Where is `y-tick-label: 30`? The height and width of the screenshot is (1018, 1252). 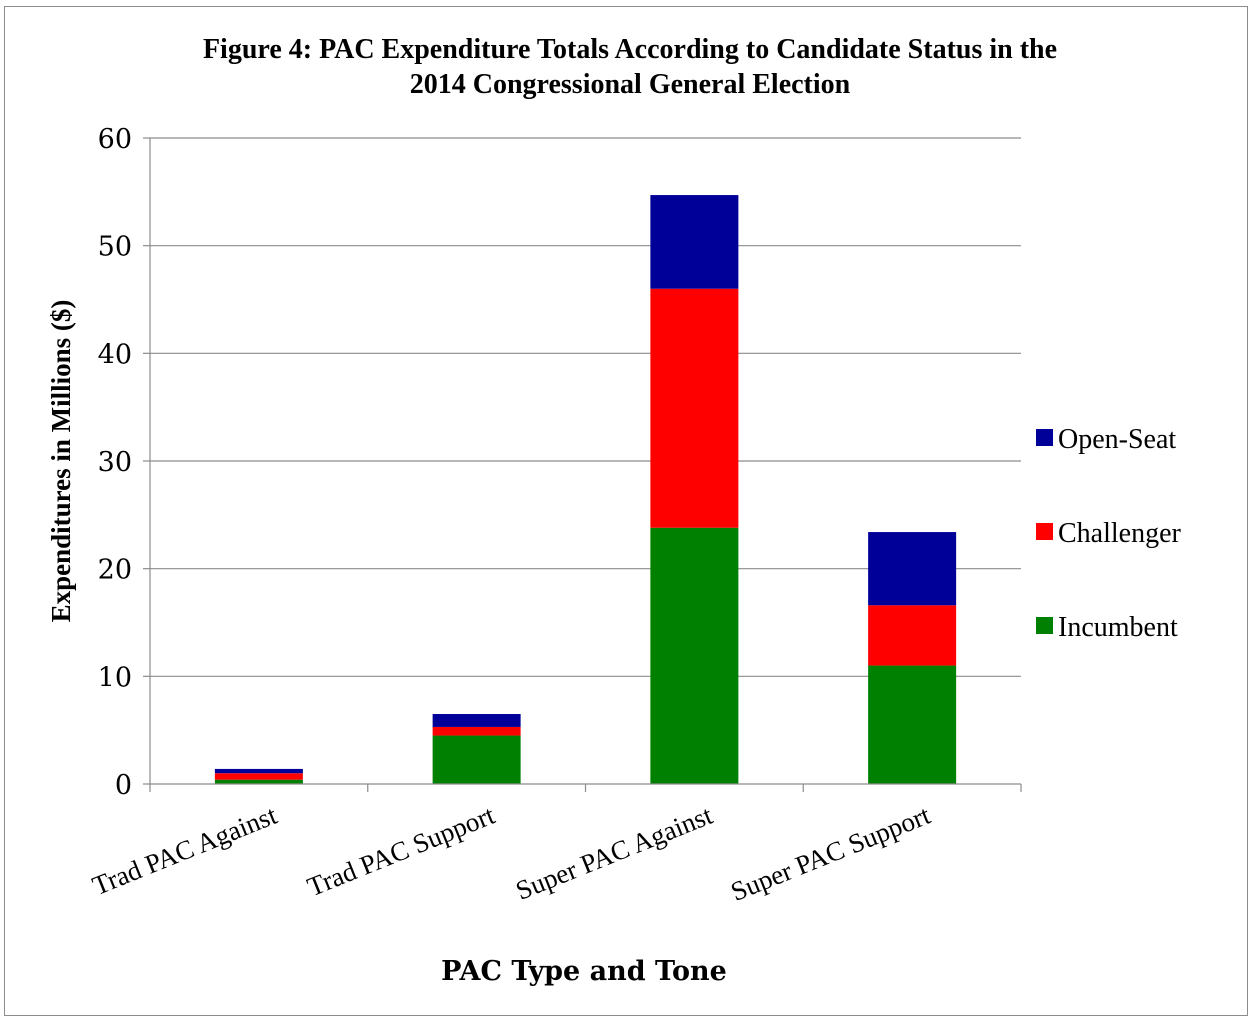
y-tick-label: 30 is located at coordinates (115, 462).